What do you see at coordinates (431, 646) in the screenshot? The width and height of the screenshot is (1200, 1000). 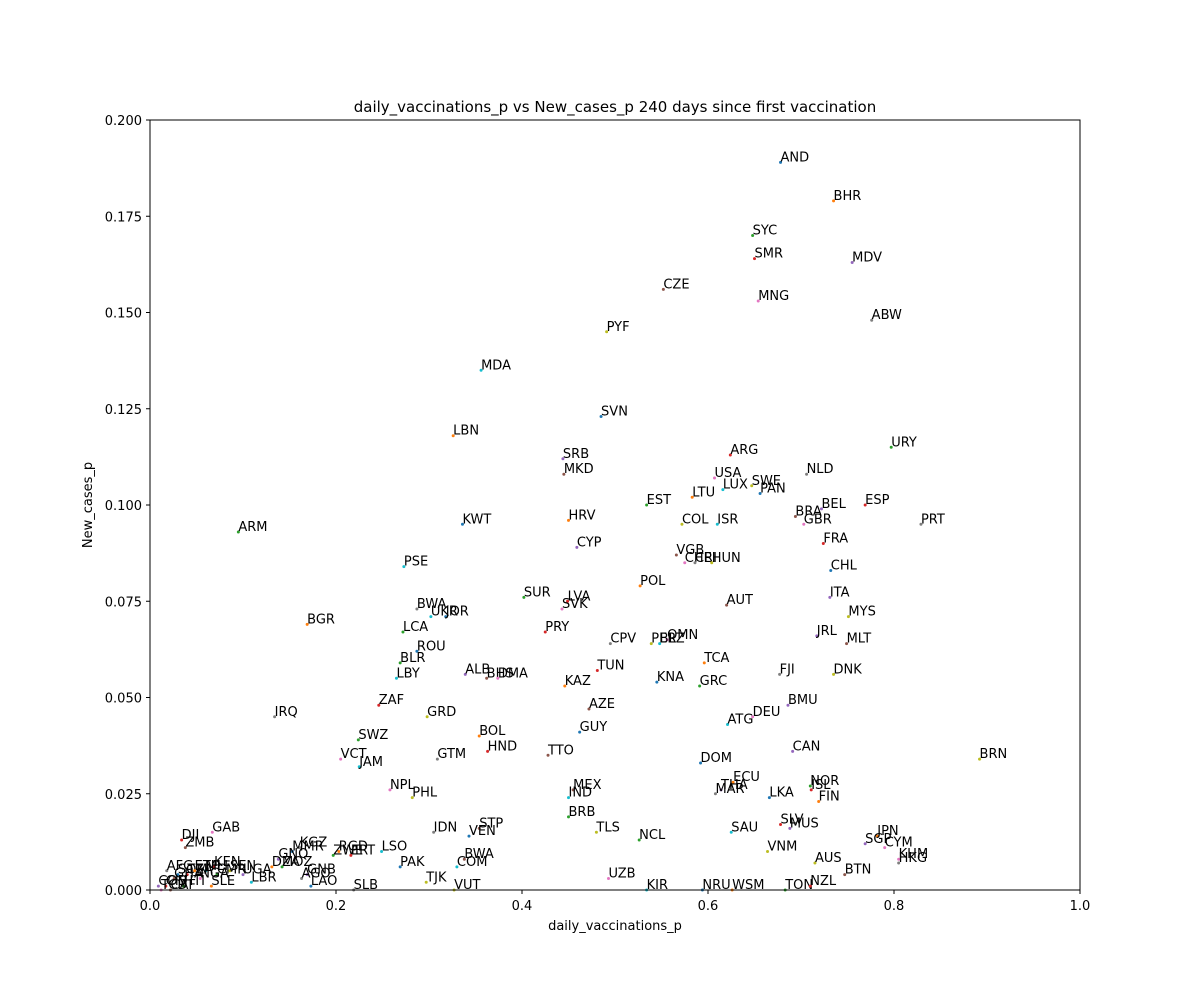 I see `point-label: ROU` at bounding box center [431, 646].